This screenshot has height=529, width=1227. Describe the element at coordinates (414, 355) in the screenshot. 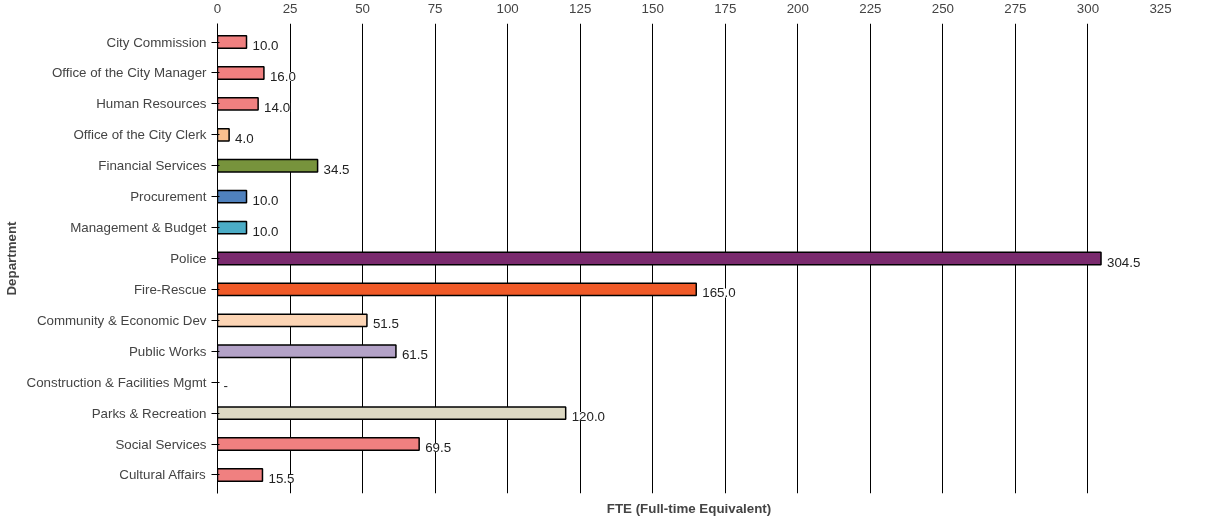

I see `data-label: 61.5` at that location.